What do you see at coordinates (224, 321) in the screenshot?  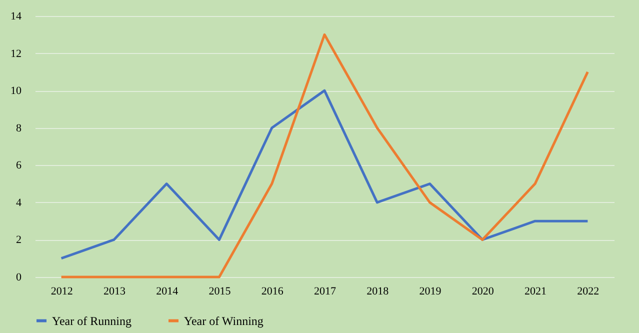 I see `legend-label: Year of Winning` at bounding box center [224, 321].